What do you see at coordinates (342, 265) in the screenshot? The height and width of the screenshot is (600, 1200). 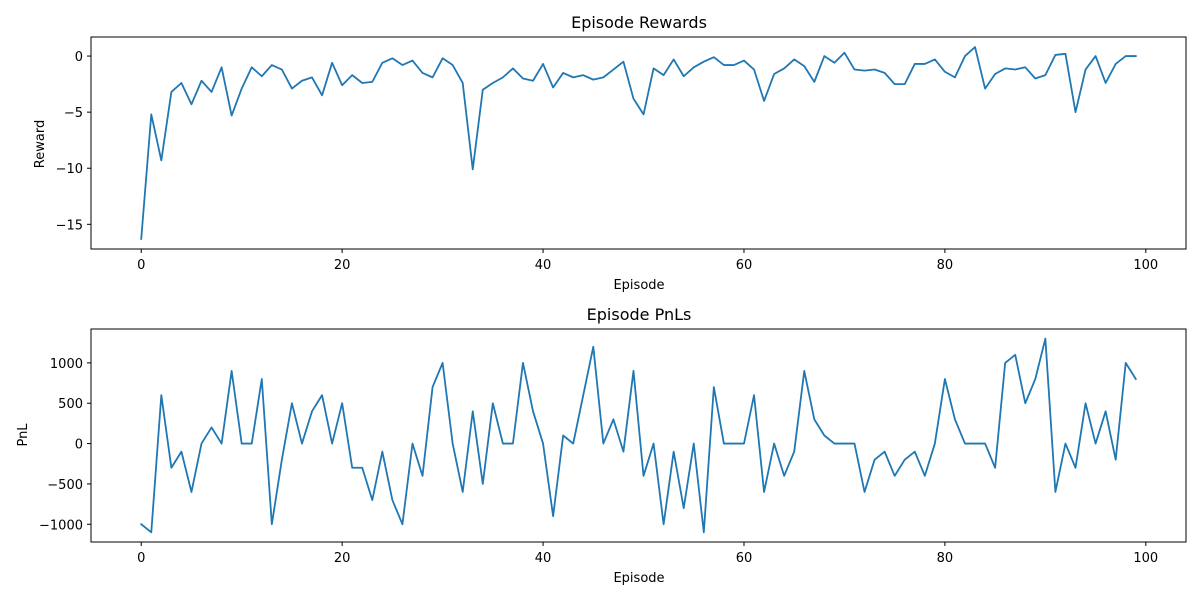 I see `rewards-x-tick-label: 20` at bounding box center [342, 265].